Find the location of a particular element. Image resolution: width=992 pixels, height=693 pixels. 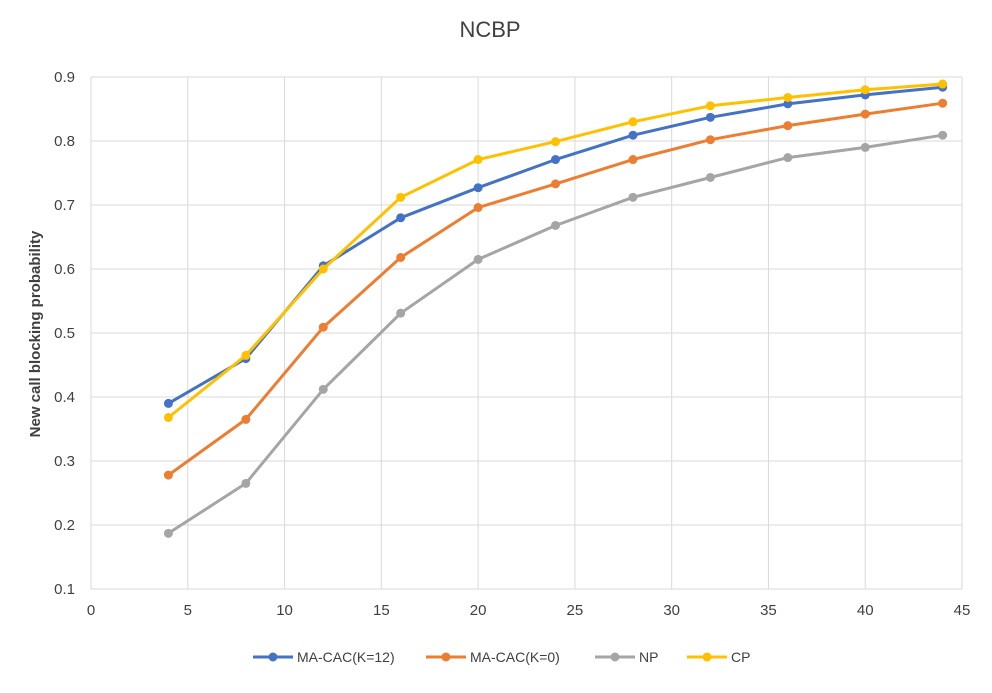

legend-entry: NP is located at coordinates (626, 657).